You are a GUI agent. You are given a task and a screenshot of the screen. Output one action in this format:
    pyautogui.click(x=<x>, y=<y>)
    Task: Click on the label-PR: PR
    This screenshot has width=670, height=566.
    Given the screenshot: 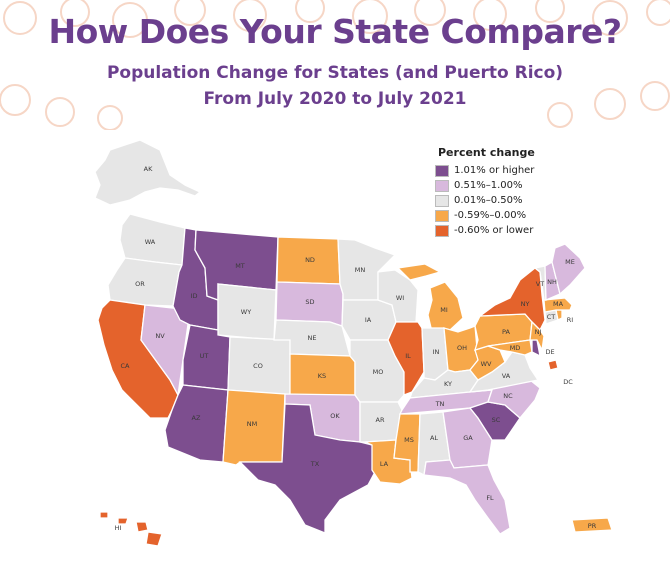 What is the action you would take?
    pyautogui.click(x=592, y=526)
    